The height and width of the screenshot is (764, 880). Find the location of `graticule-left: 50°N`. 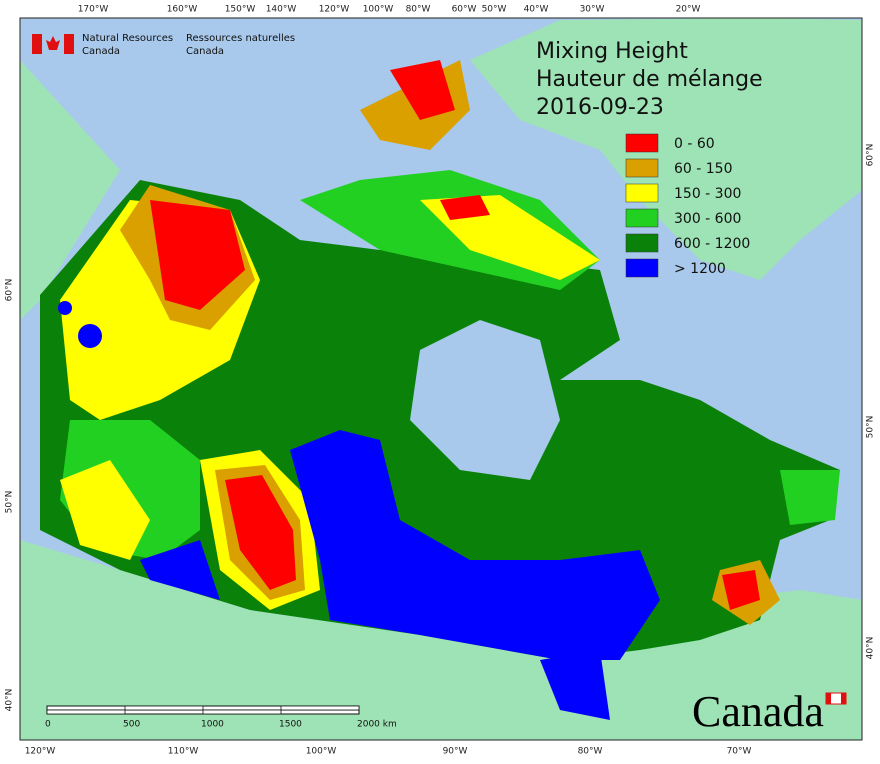

graticule-left: 50°N is located at coordinates (10, 502).